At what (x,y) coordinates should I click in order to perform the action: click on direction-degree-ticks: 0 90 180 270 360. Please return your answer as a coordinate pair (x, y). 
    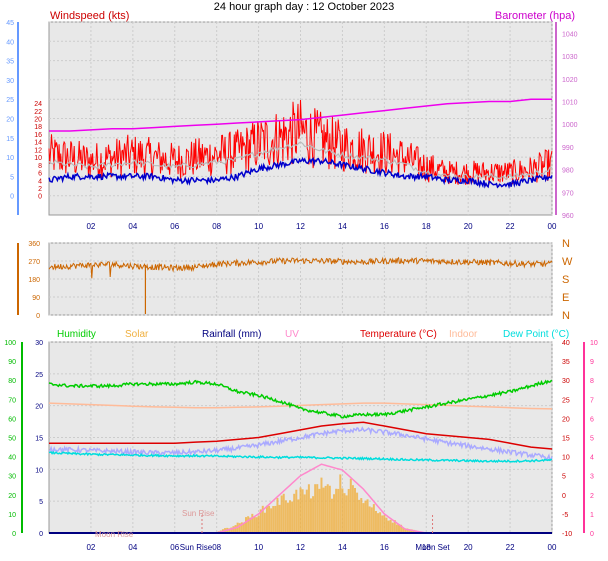
    Looking at the image, I should click on (28, 280).